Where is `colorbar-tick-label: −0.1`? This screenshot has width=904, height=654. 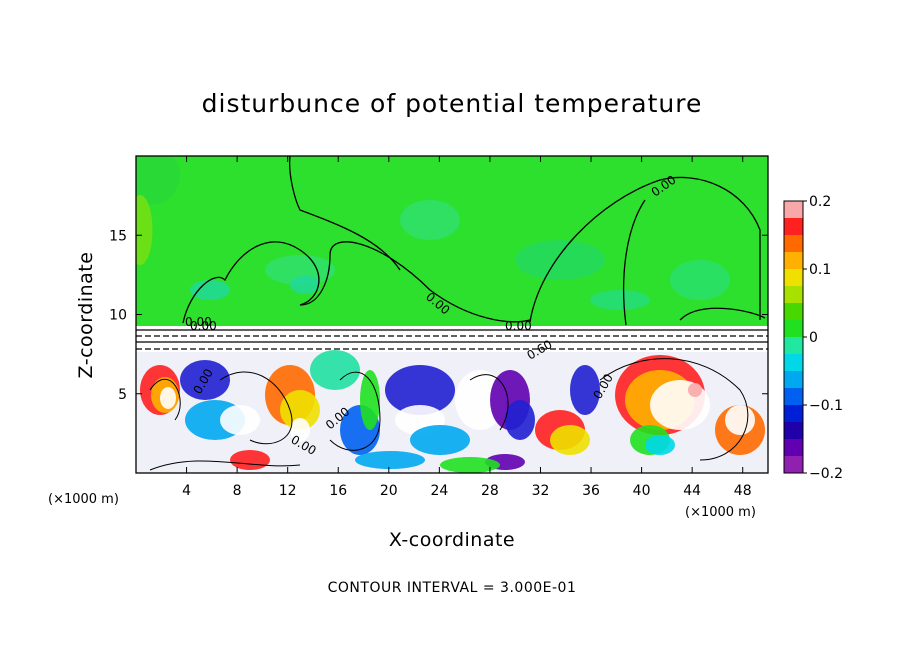 colorbar-tick-label: −0.1 is located at coordinates (826, 406).